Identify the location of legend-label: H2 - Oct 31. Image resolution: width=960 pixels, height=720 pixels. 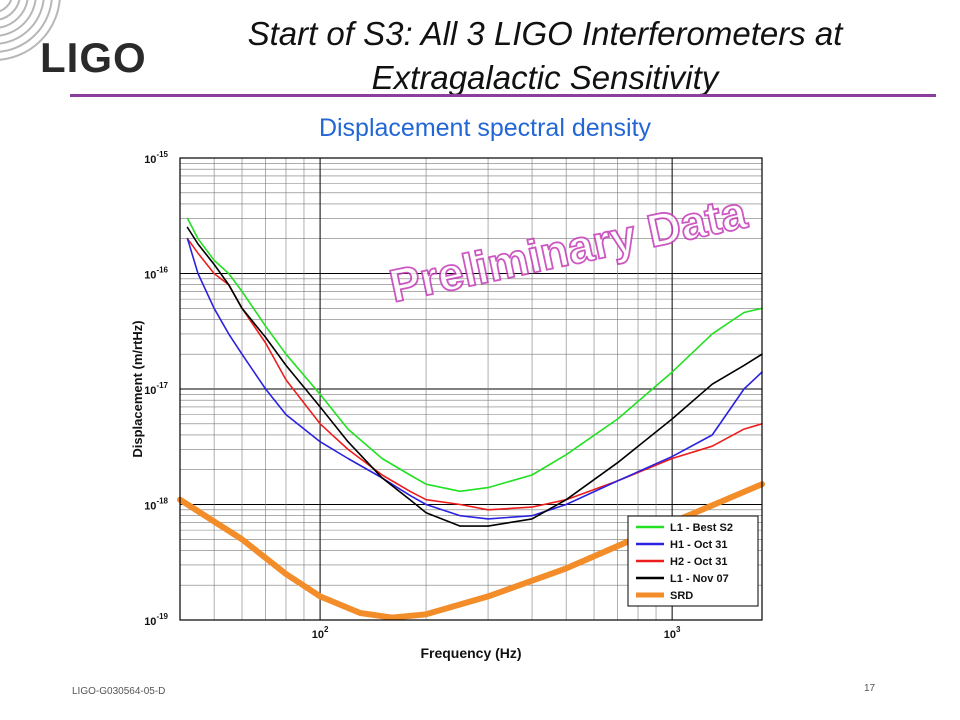
(698, 562).